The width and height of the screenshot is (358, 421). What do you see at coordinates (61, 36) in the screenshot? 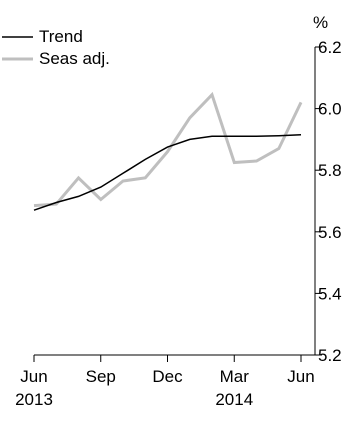
I see `legend-label-trend: Trend` at bounding box center [61, 36].